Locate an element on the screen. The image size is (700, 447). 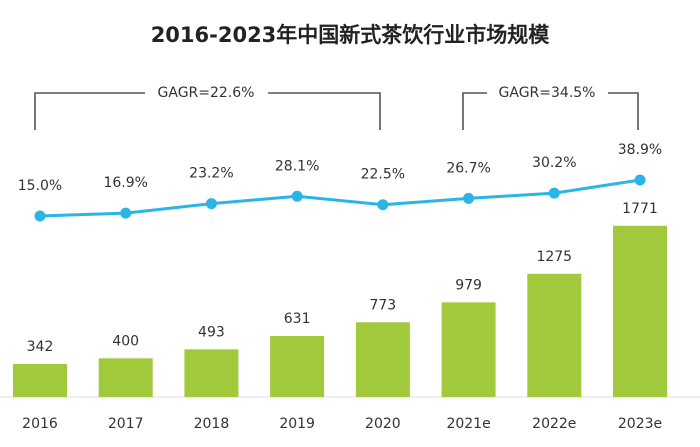
data-label: 342 is located at coordinates (40, 347).